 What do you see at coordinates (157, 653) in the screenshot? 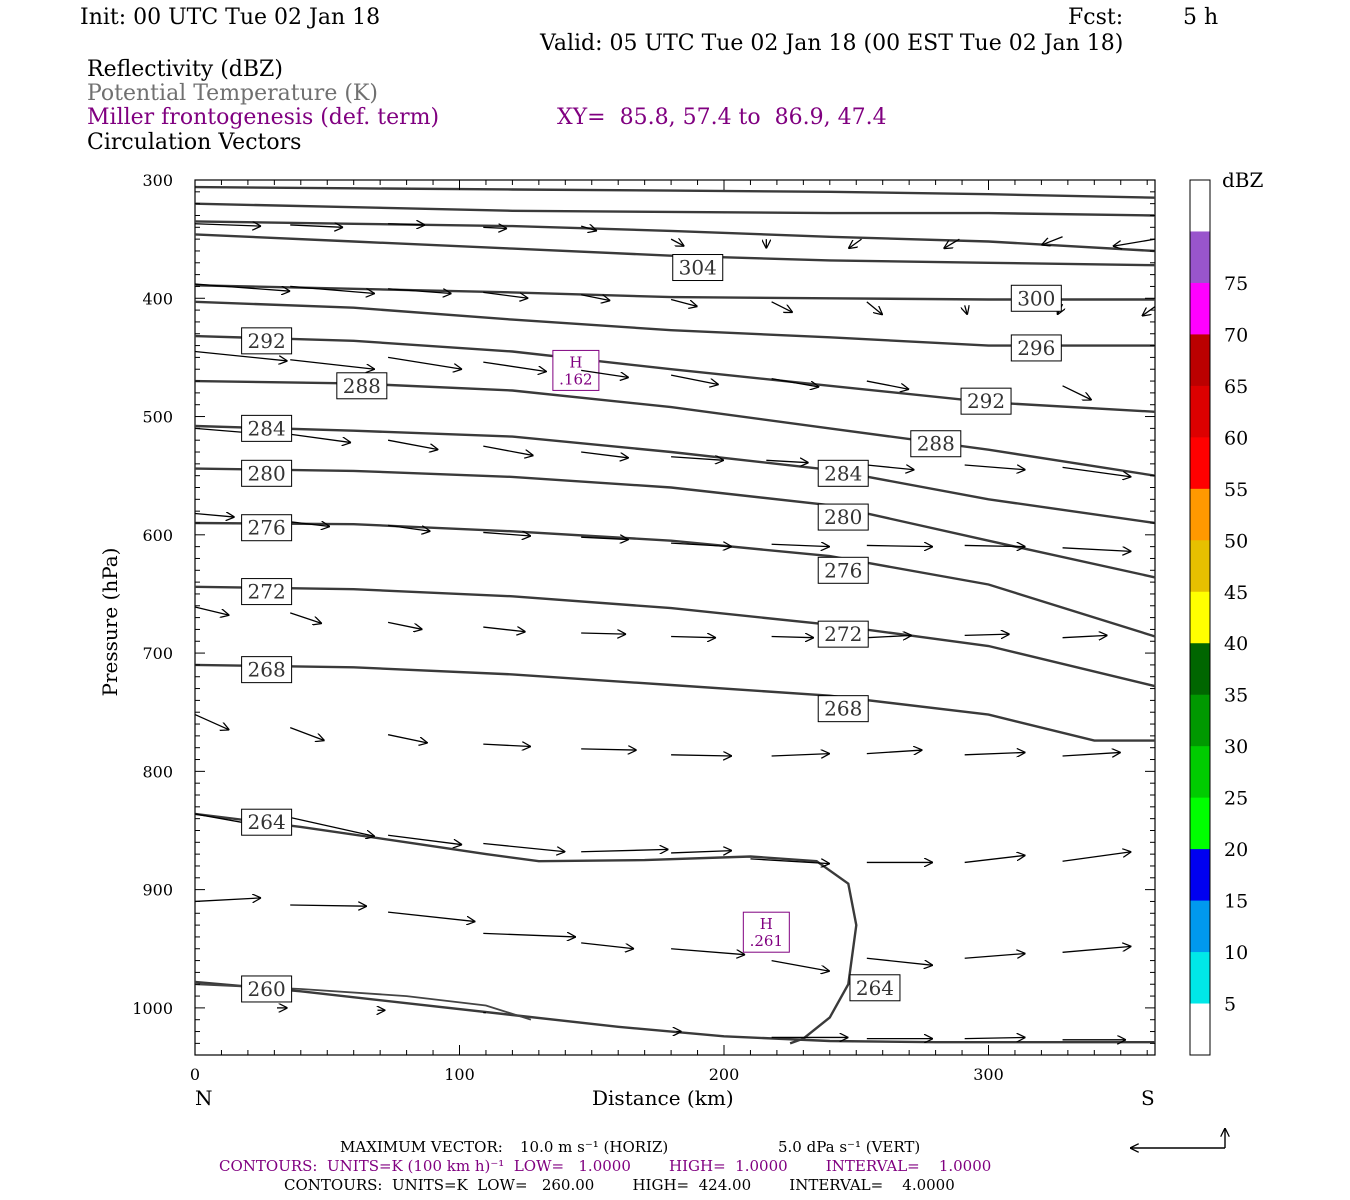
I see `y-tick-label: 700` at bounding box center [157, 653].